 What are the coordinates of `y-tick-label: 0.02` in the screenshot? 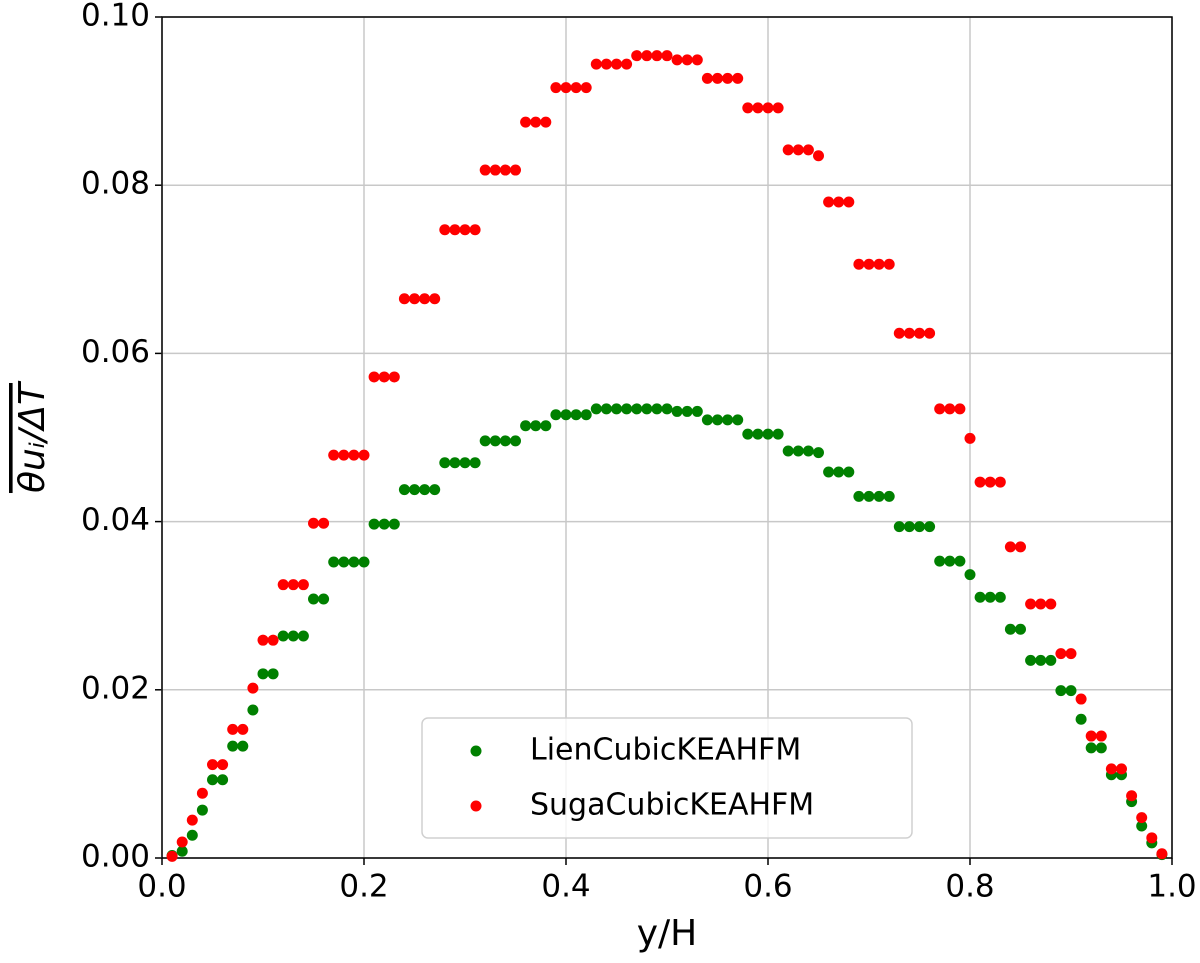 It's located at (115, 688).